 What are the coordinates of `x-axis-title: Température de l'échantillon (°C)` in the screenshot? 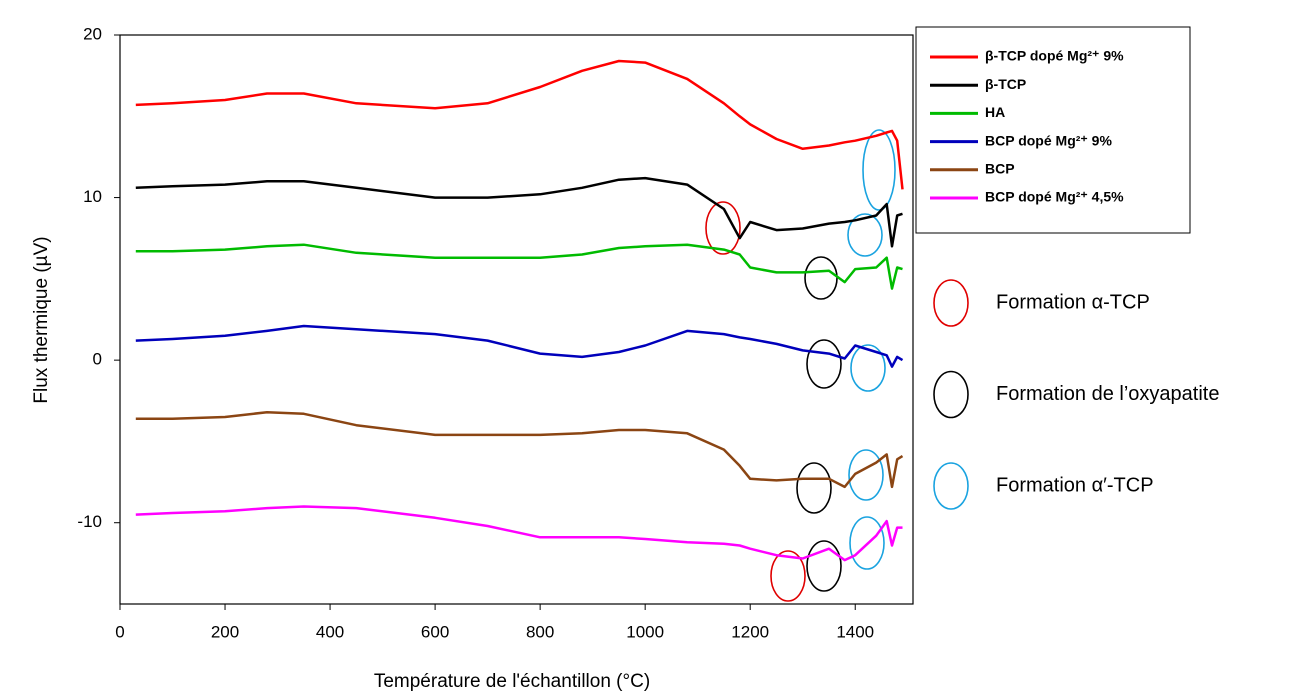 It's located at (512, 681).